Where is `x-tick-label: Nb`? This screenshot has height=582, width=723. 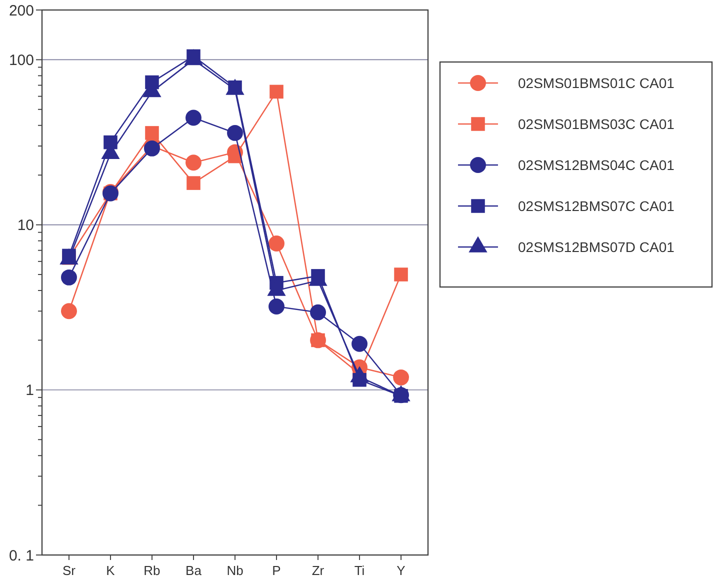
x-tick-label: Nb is located at coordinates (235, 570).